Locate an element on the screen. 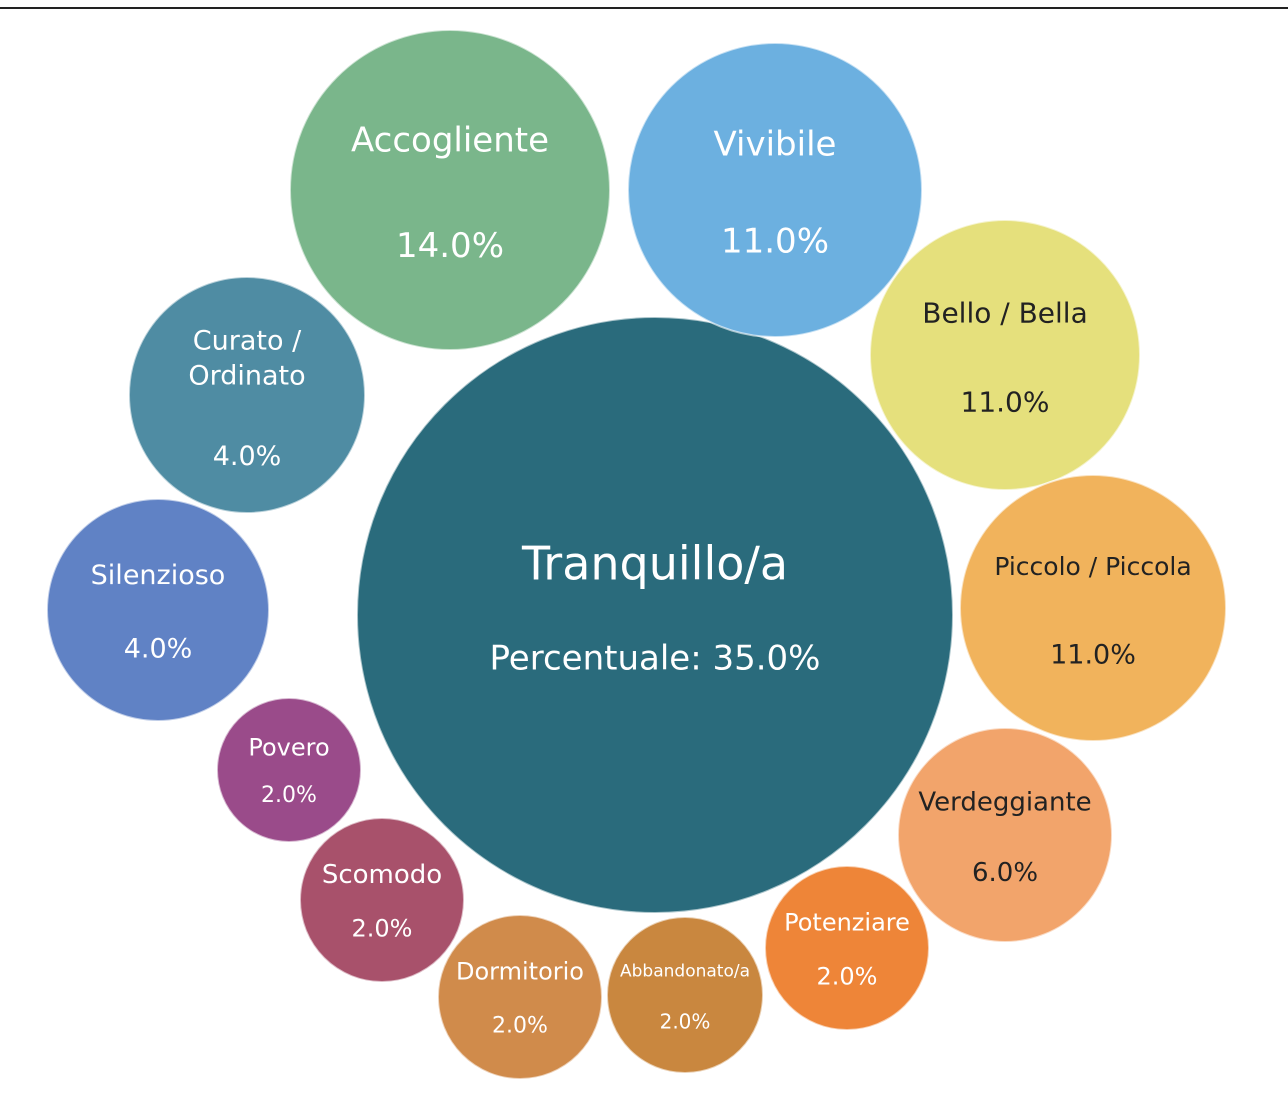  bubble-value: 14.0% is located at coordinates (450, 246).